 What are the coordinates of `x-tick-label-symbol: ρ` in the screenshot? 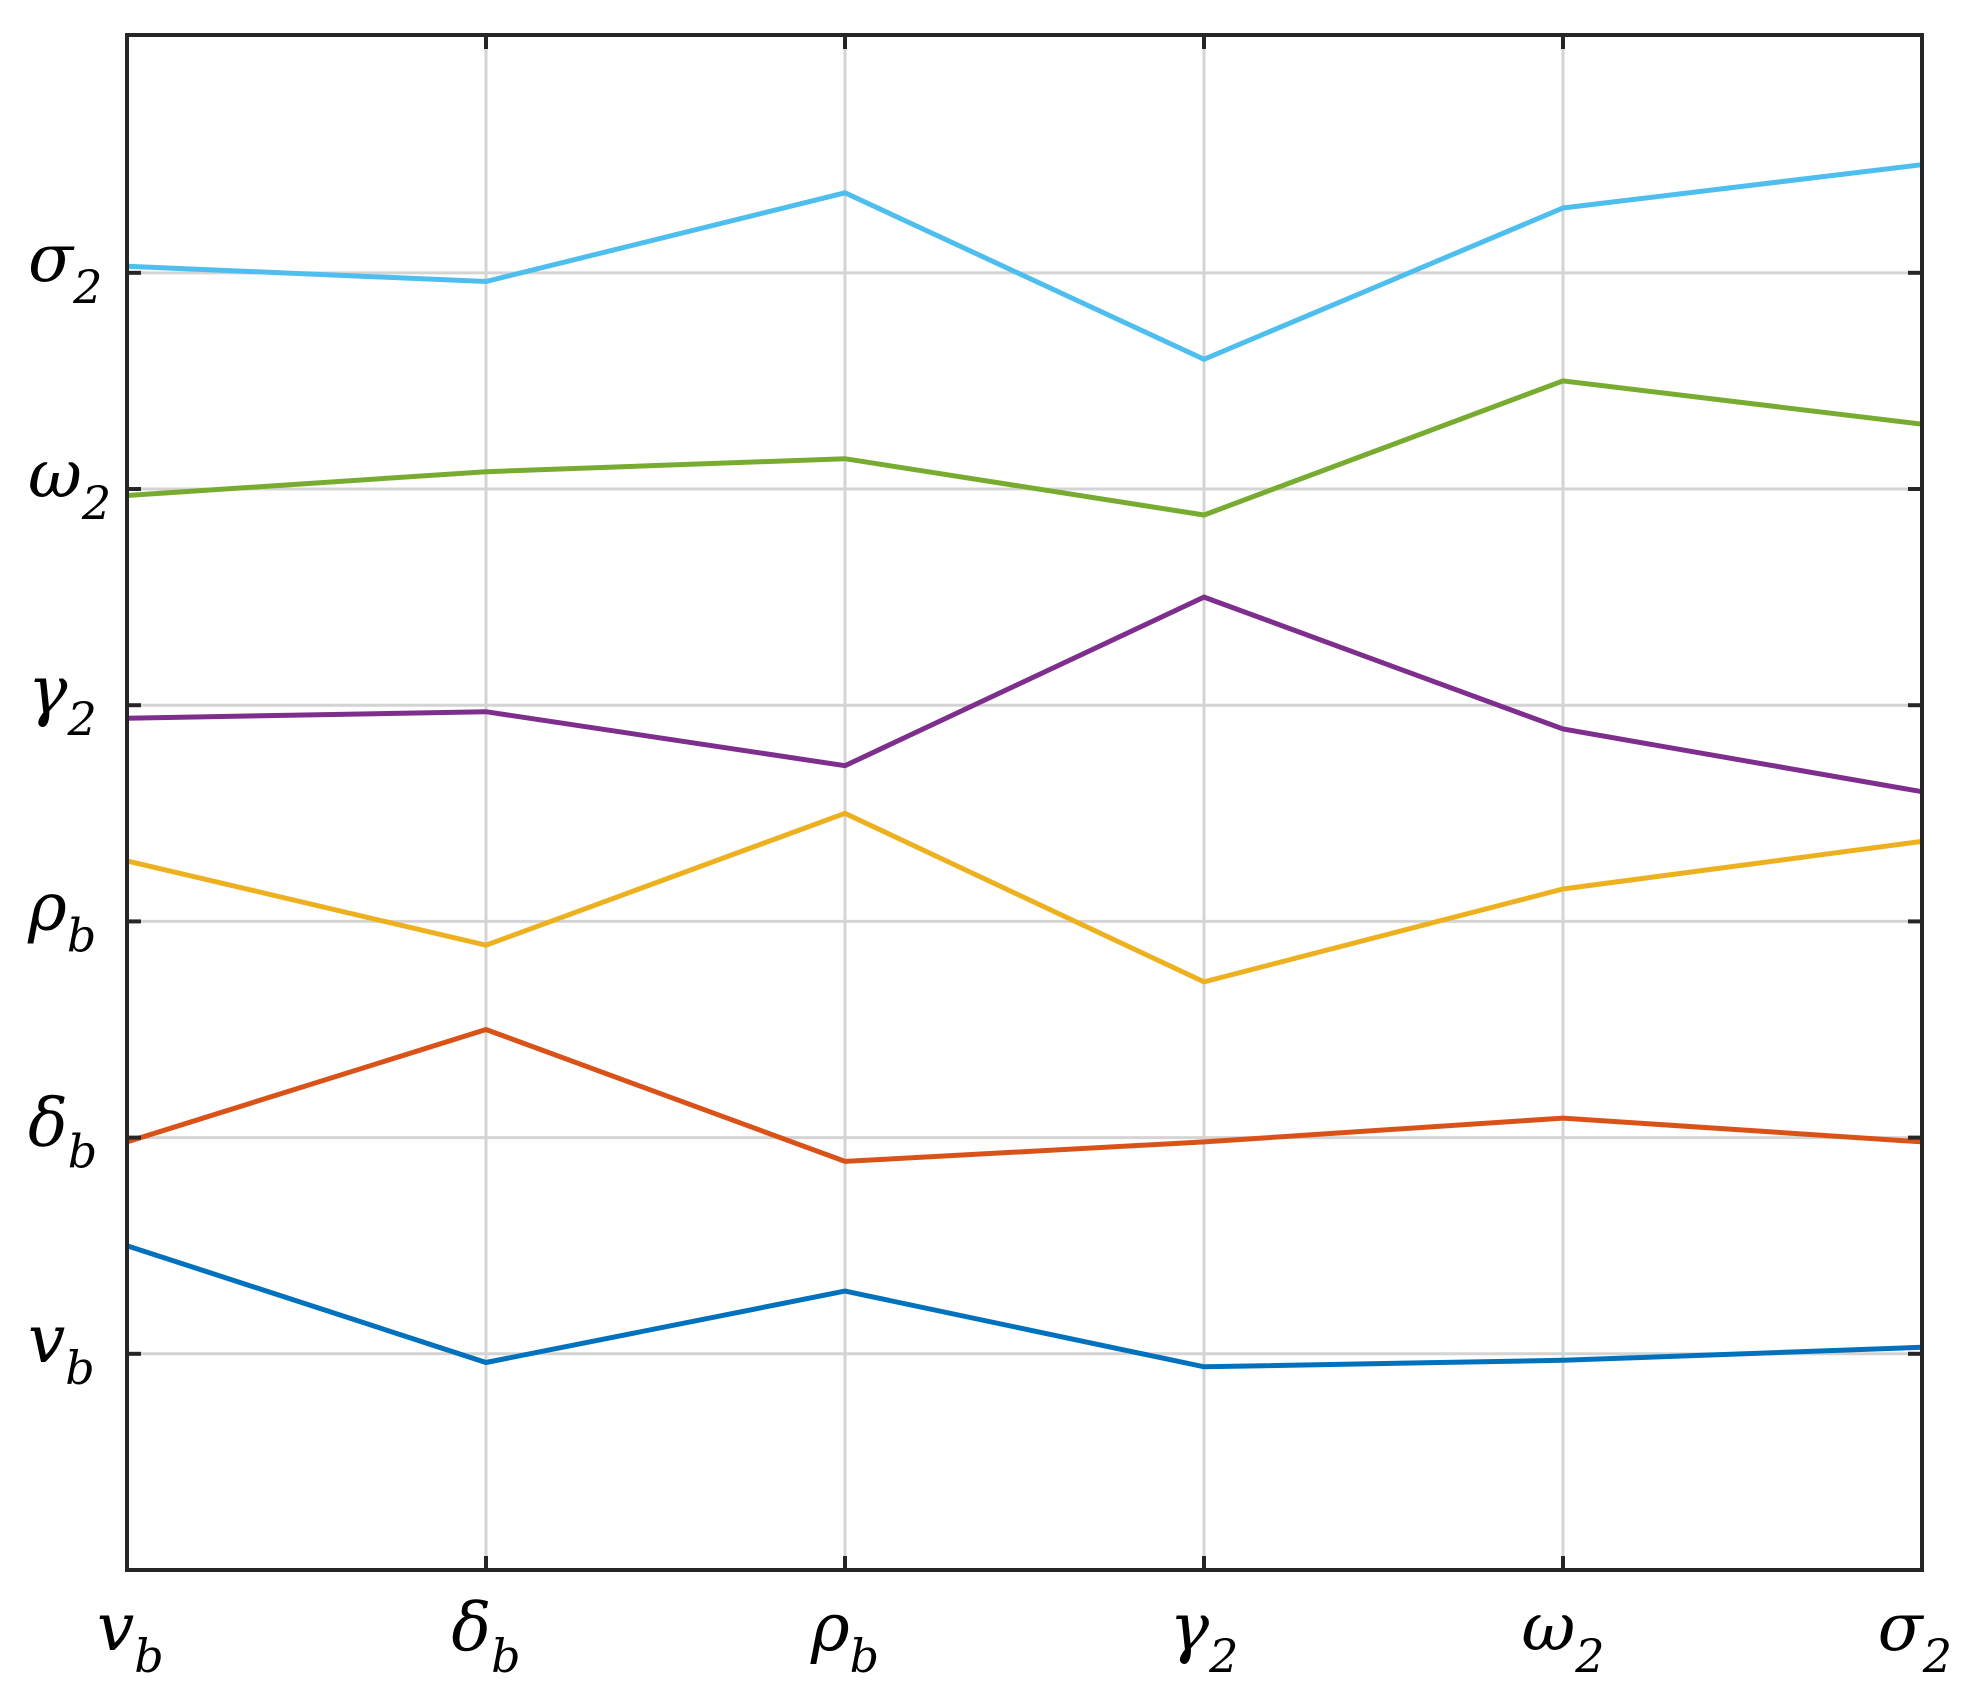 It's located at (830, 1627).